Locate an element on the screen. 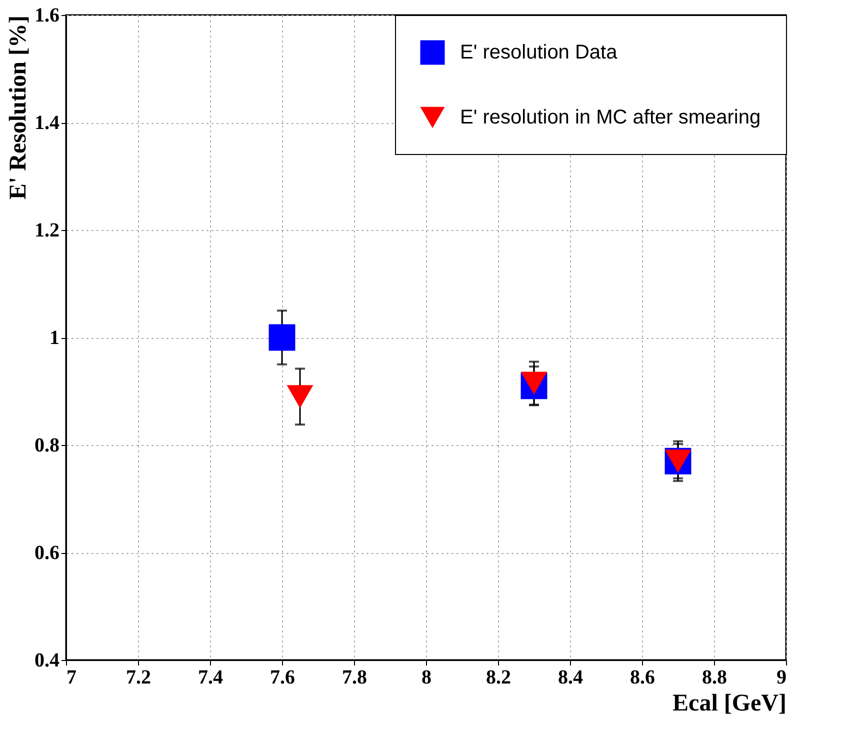  x-tick-label: 8.8 is located at coordinates (714, 677).